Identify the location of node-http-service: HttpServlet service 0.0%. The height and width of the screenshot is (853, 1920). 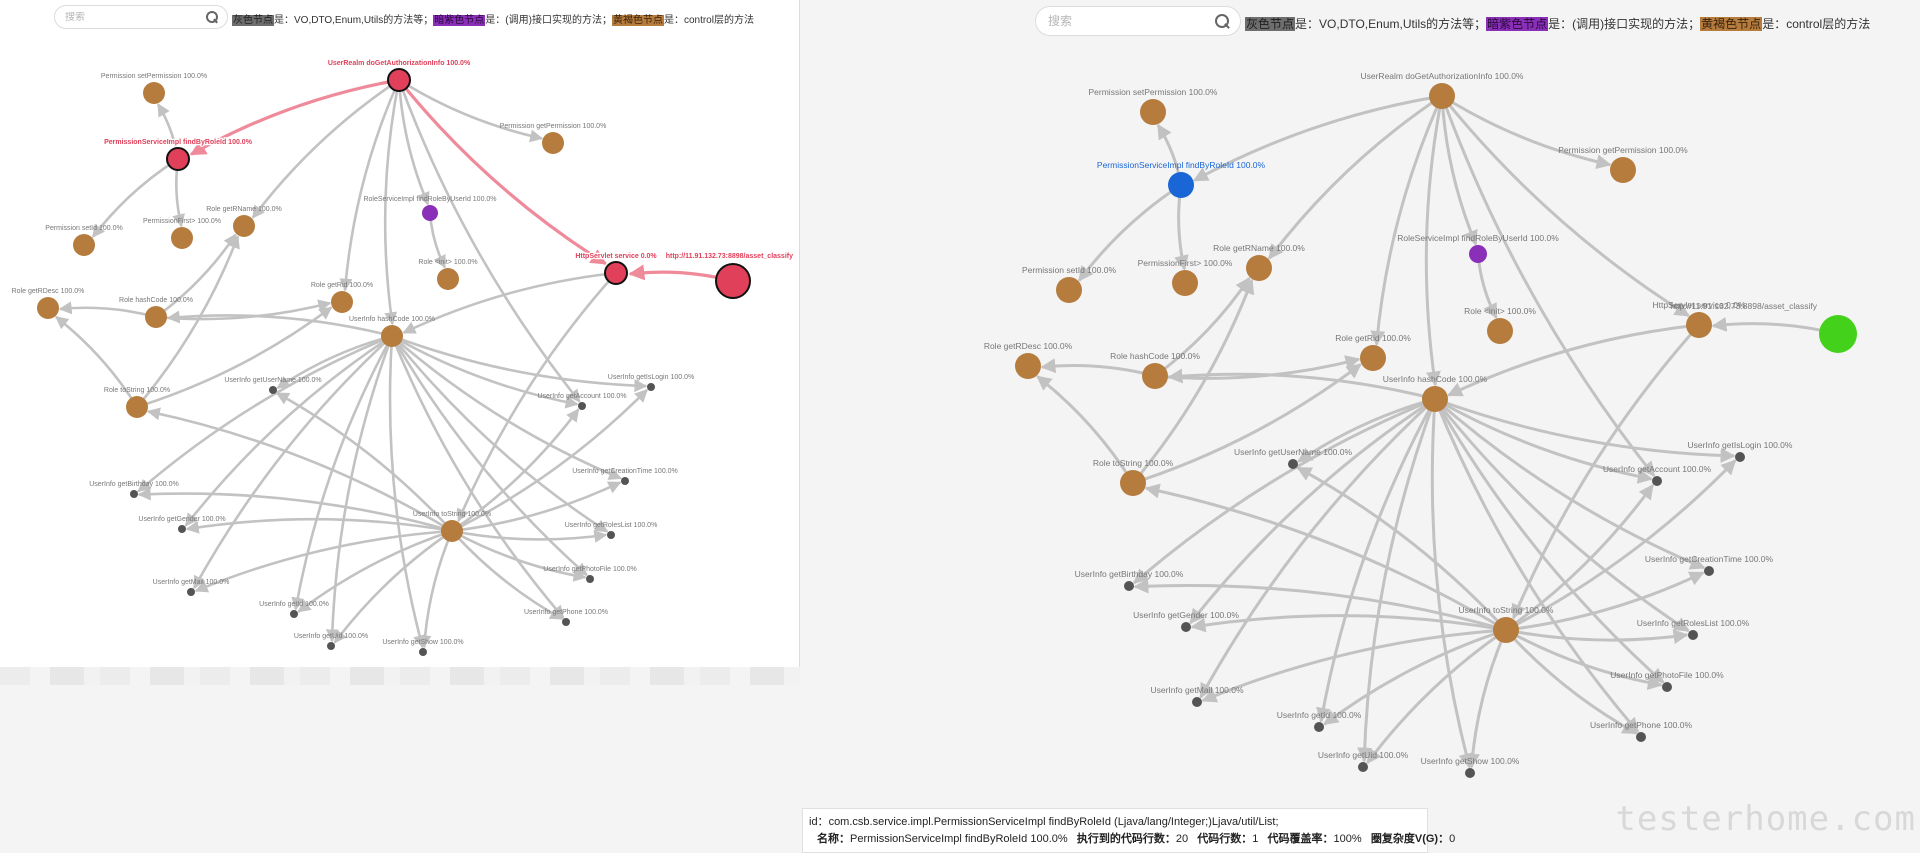
(1699, 319).